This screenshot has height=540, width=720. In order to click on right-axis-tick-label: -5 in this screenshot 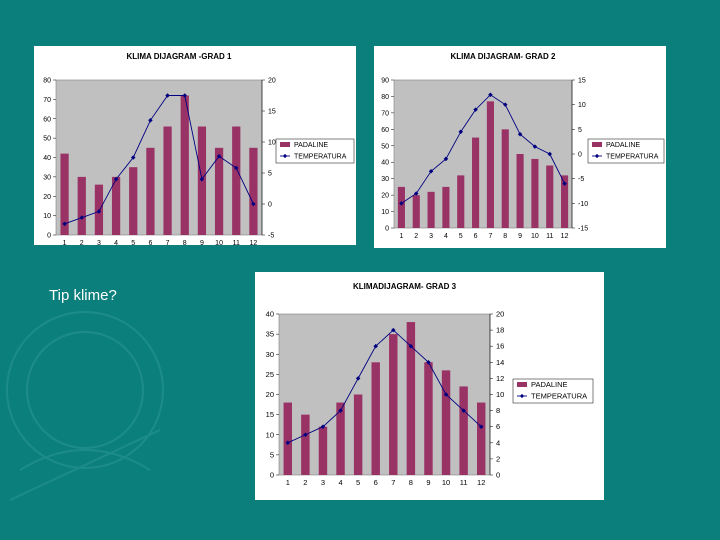, I will do `click(271, 236)`.